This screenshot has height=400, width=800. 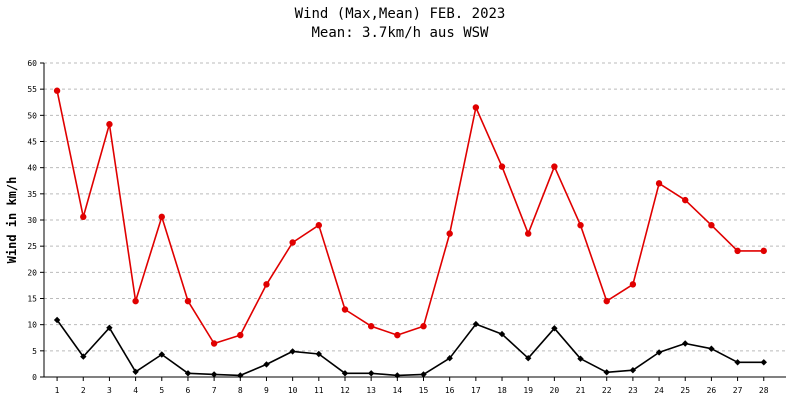 I want to click on x-tick-label: 6, so click(x=188, y=390).